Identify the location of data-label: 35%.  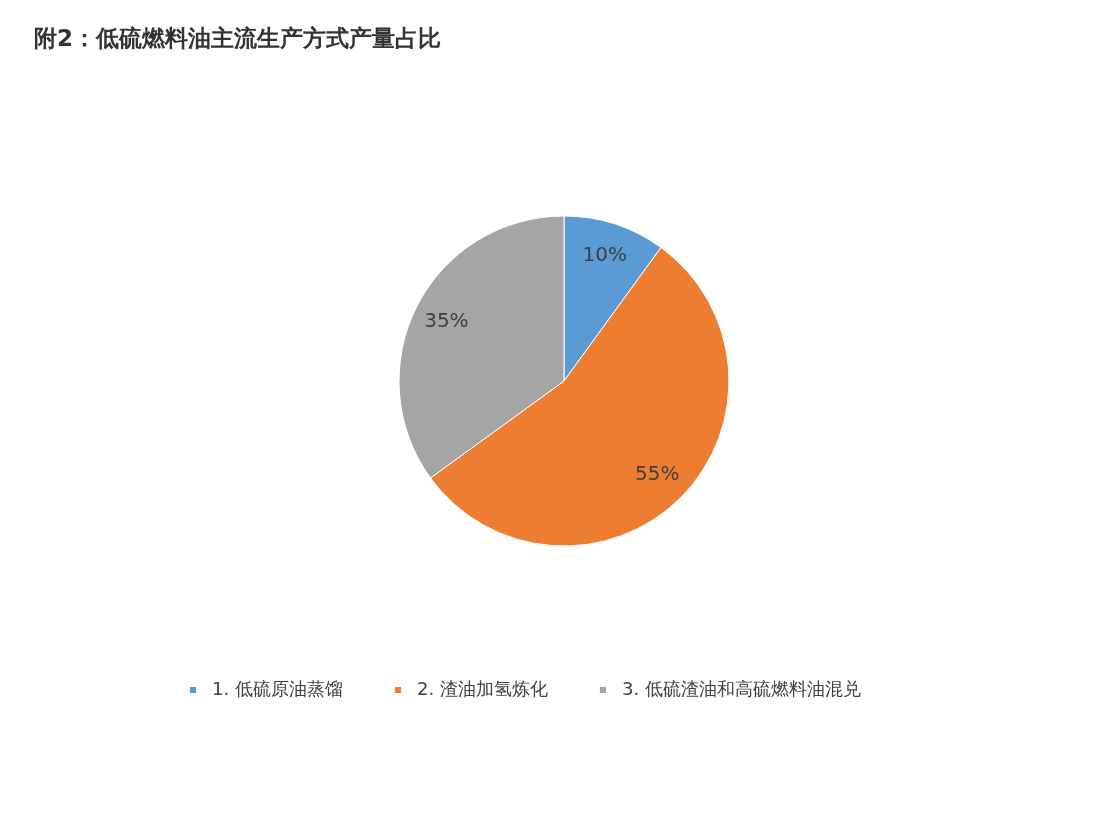
(446, 320).